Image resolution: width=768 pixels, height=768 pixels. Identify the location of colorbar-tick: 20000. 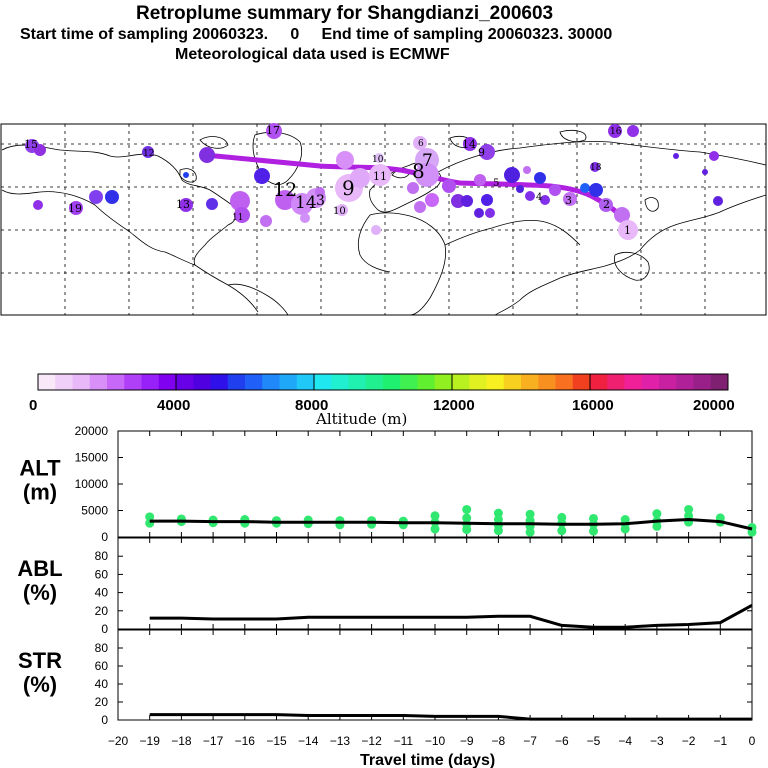
(714, 405).